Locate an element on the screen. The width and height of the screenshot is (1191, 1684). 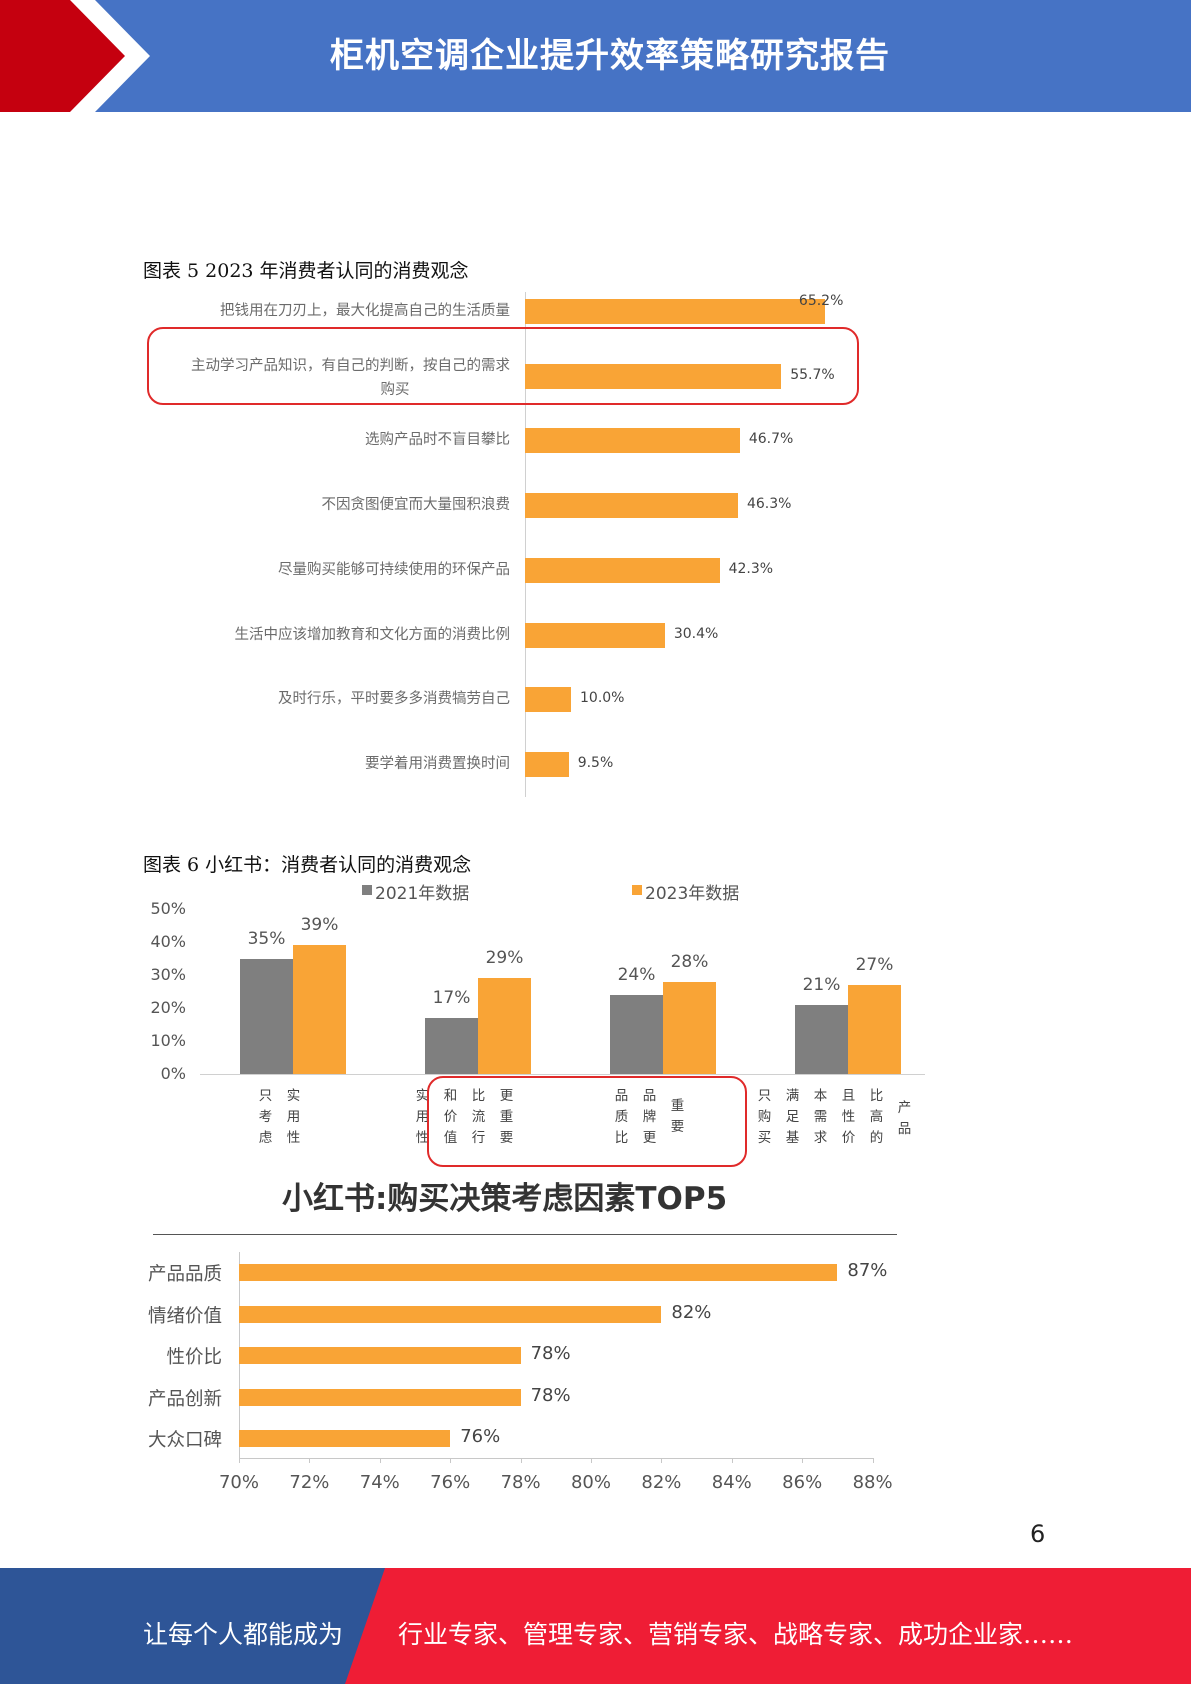
figure6-category-column: 只购买 is located at coordinates (764, 1117).